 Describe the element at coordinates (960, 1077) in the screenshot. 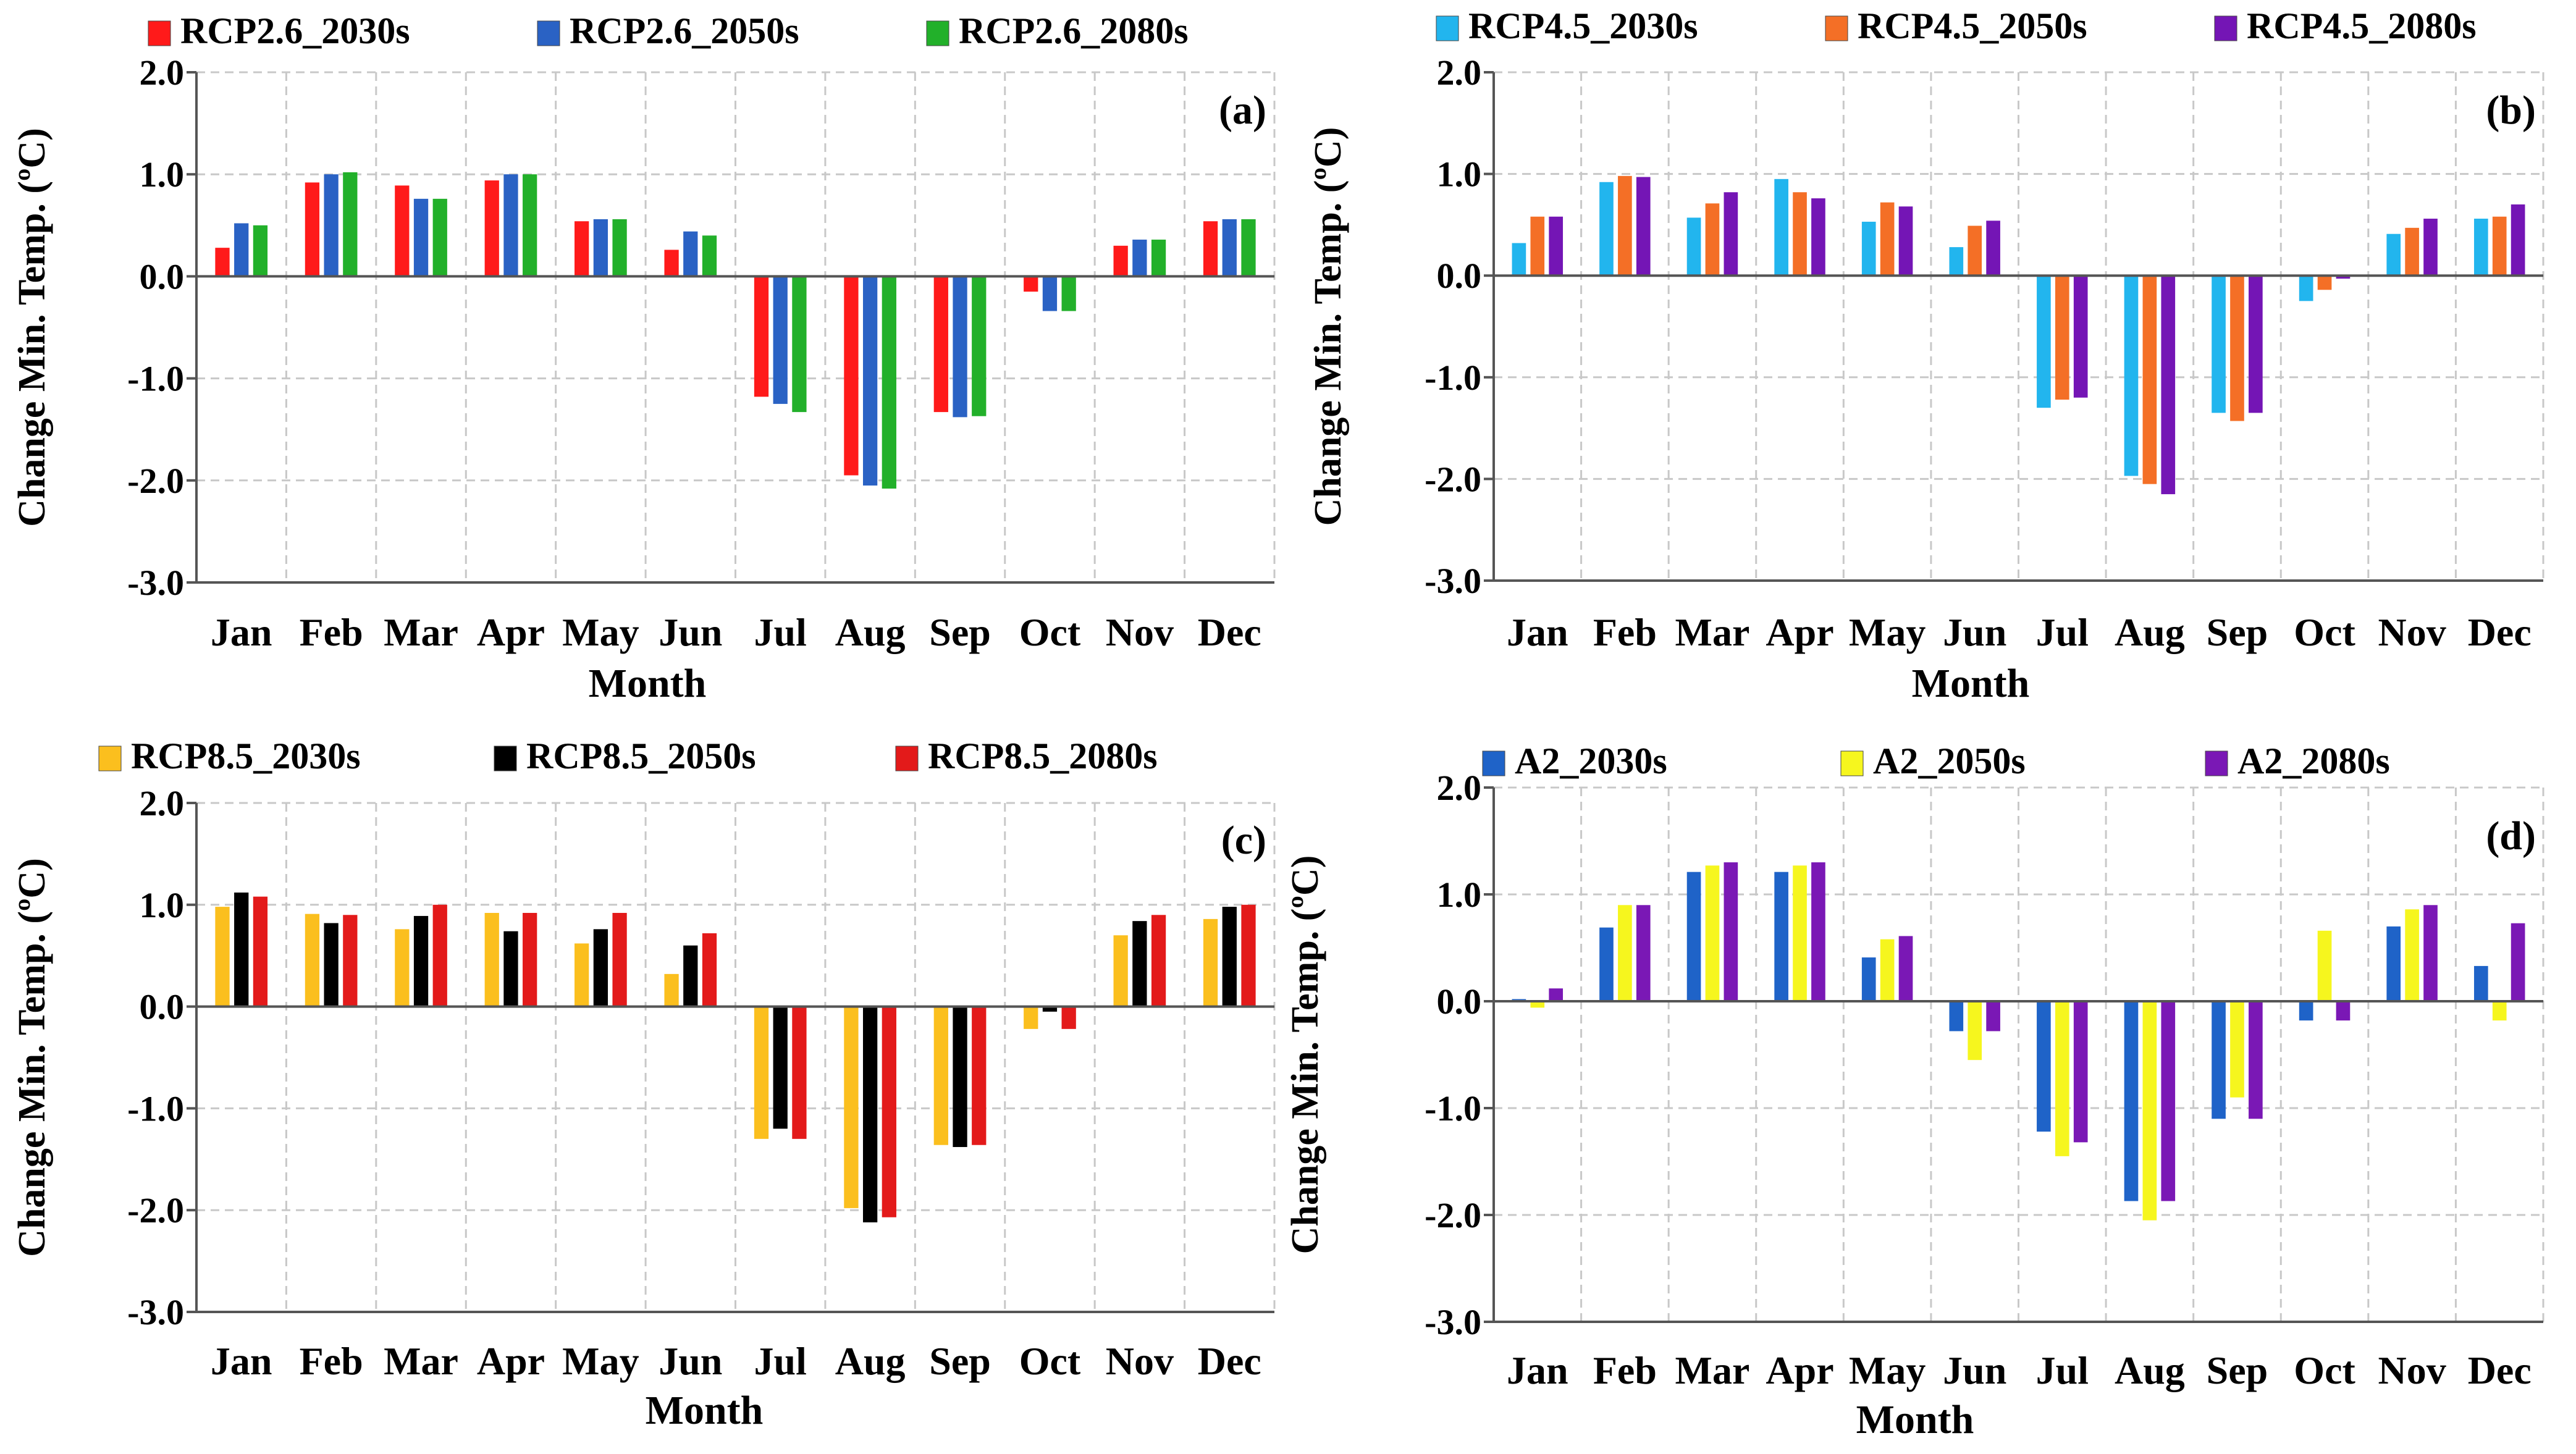

I see `bar-RCP8.5_2050s-Sep` at that location.